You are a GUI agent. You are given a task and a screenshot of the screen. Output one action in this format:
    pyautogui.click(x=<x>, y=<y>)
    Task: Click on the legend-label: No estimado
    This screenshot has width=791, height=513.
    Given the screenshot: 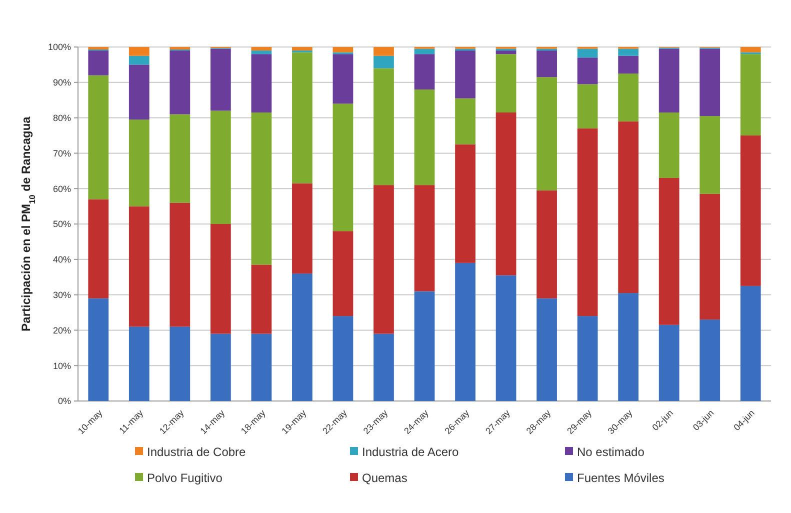 What is the action you would take?
    pyautogui.click(x=611, y=452)
    